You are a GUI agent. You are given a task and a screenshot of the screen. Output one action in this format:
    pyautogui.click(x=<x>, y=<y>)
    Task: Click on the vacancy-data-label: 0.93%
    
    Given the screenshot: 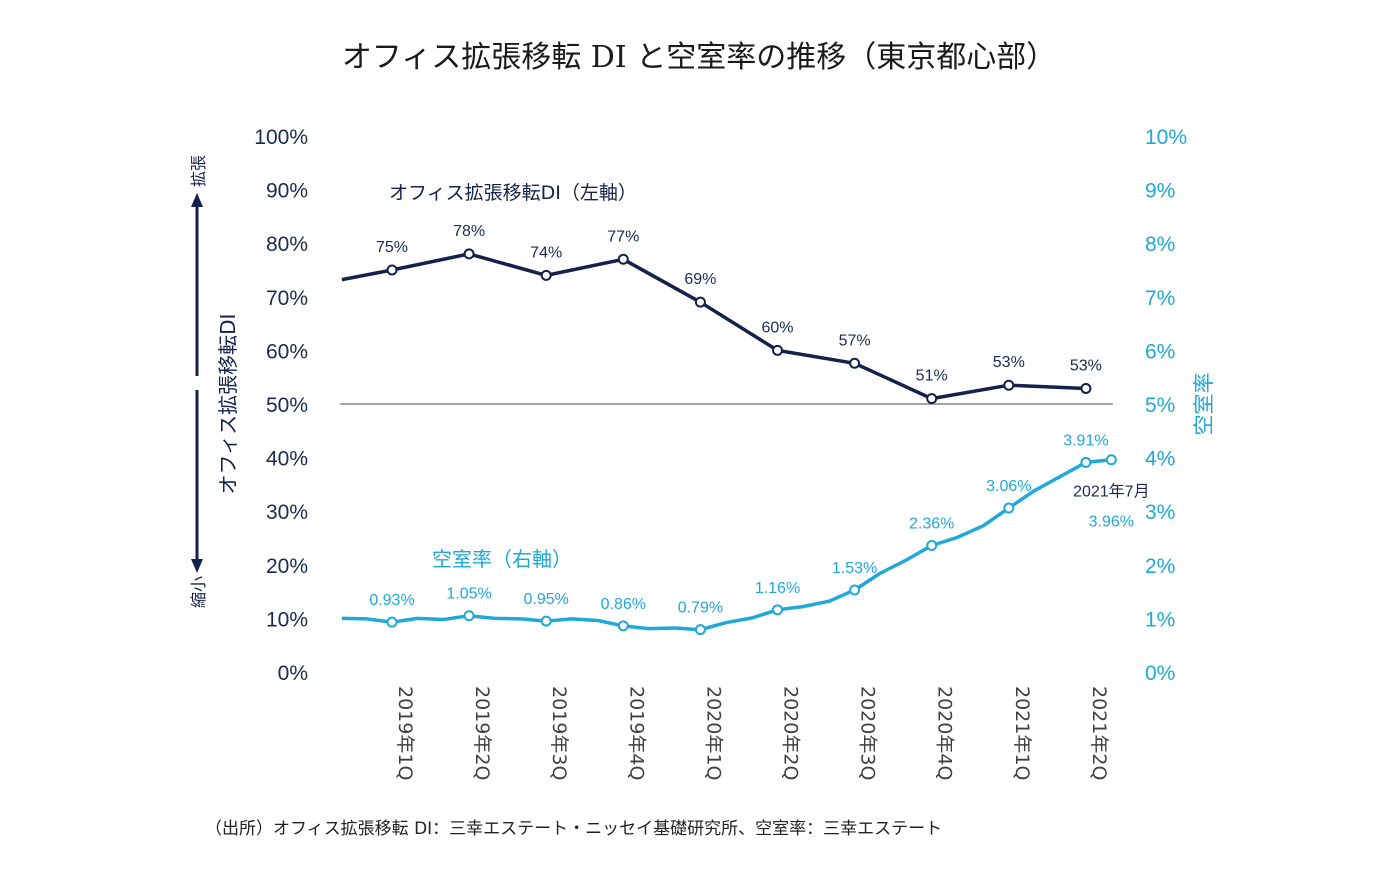 What is the action you would take?
    pyautogui.click(x=391, y=600)
    